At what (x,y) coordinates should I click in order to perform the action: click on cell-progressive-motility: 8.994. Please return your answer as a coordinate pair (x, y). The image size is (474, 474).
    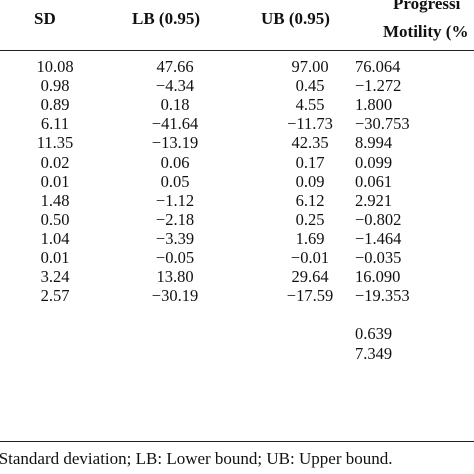
    Looking at the image, I should click on (374, 143).